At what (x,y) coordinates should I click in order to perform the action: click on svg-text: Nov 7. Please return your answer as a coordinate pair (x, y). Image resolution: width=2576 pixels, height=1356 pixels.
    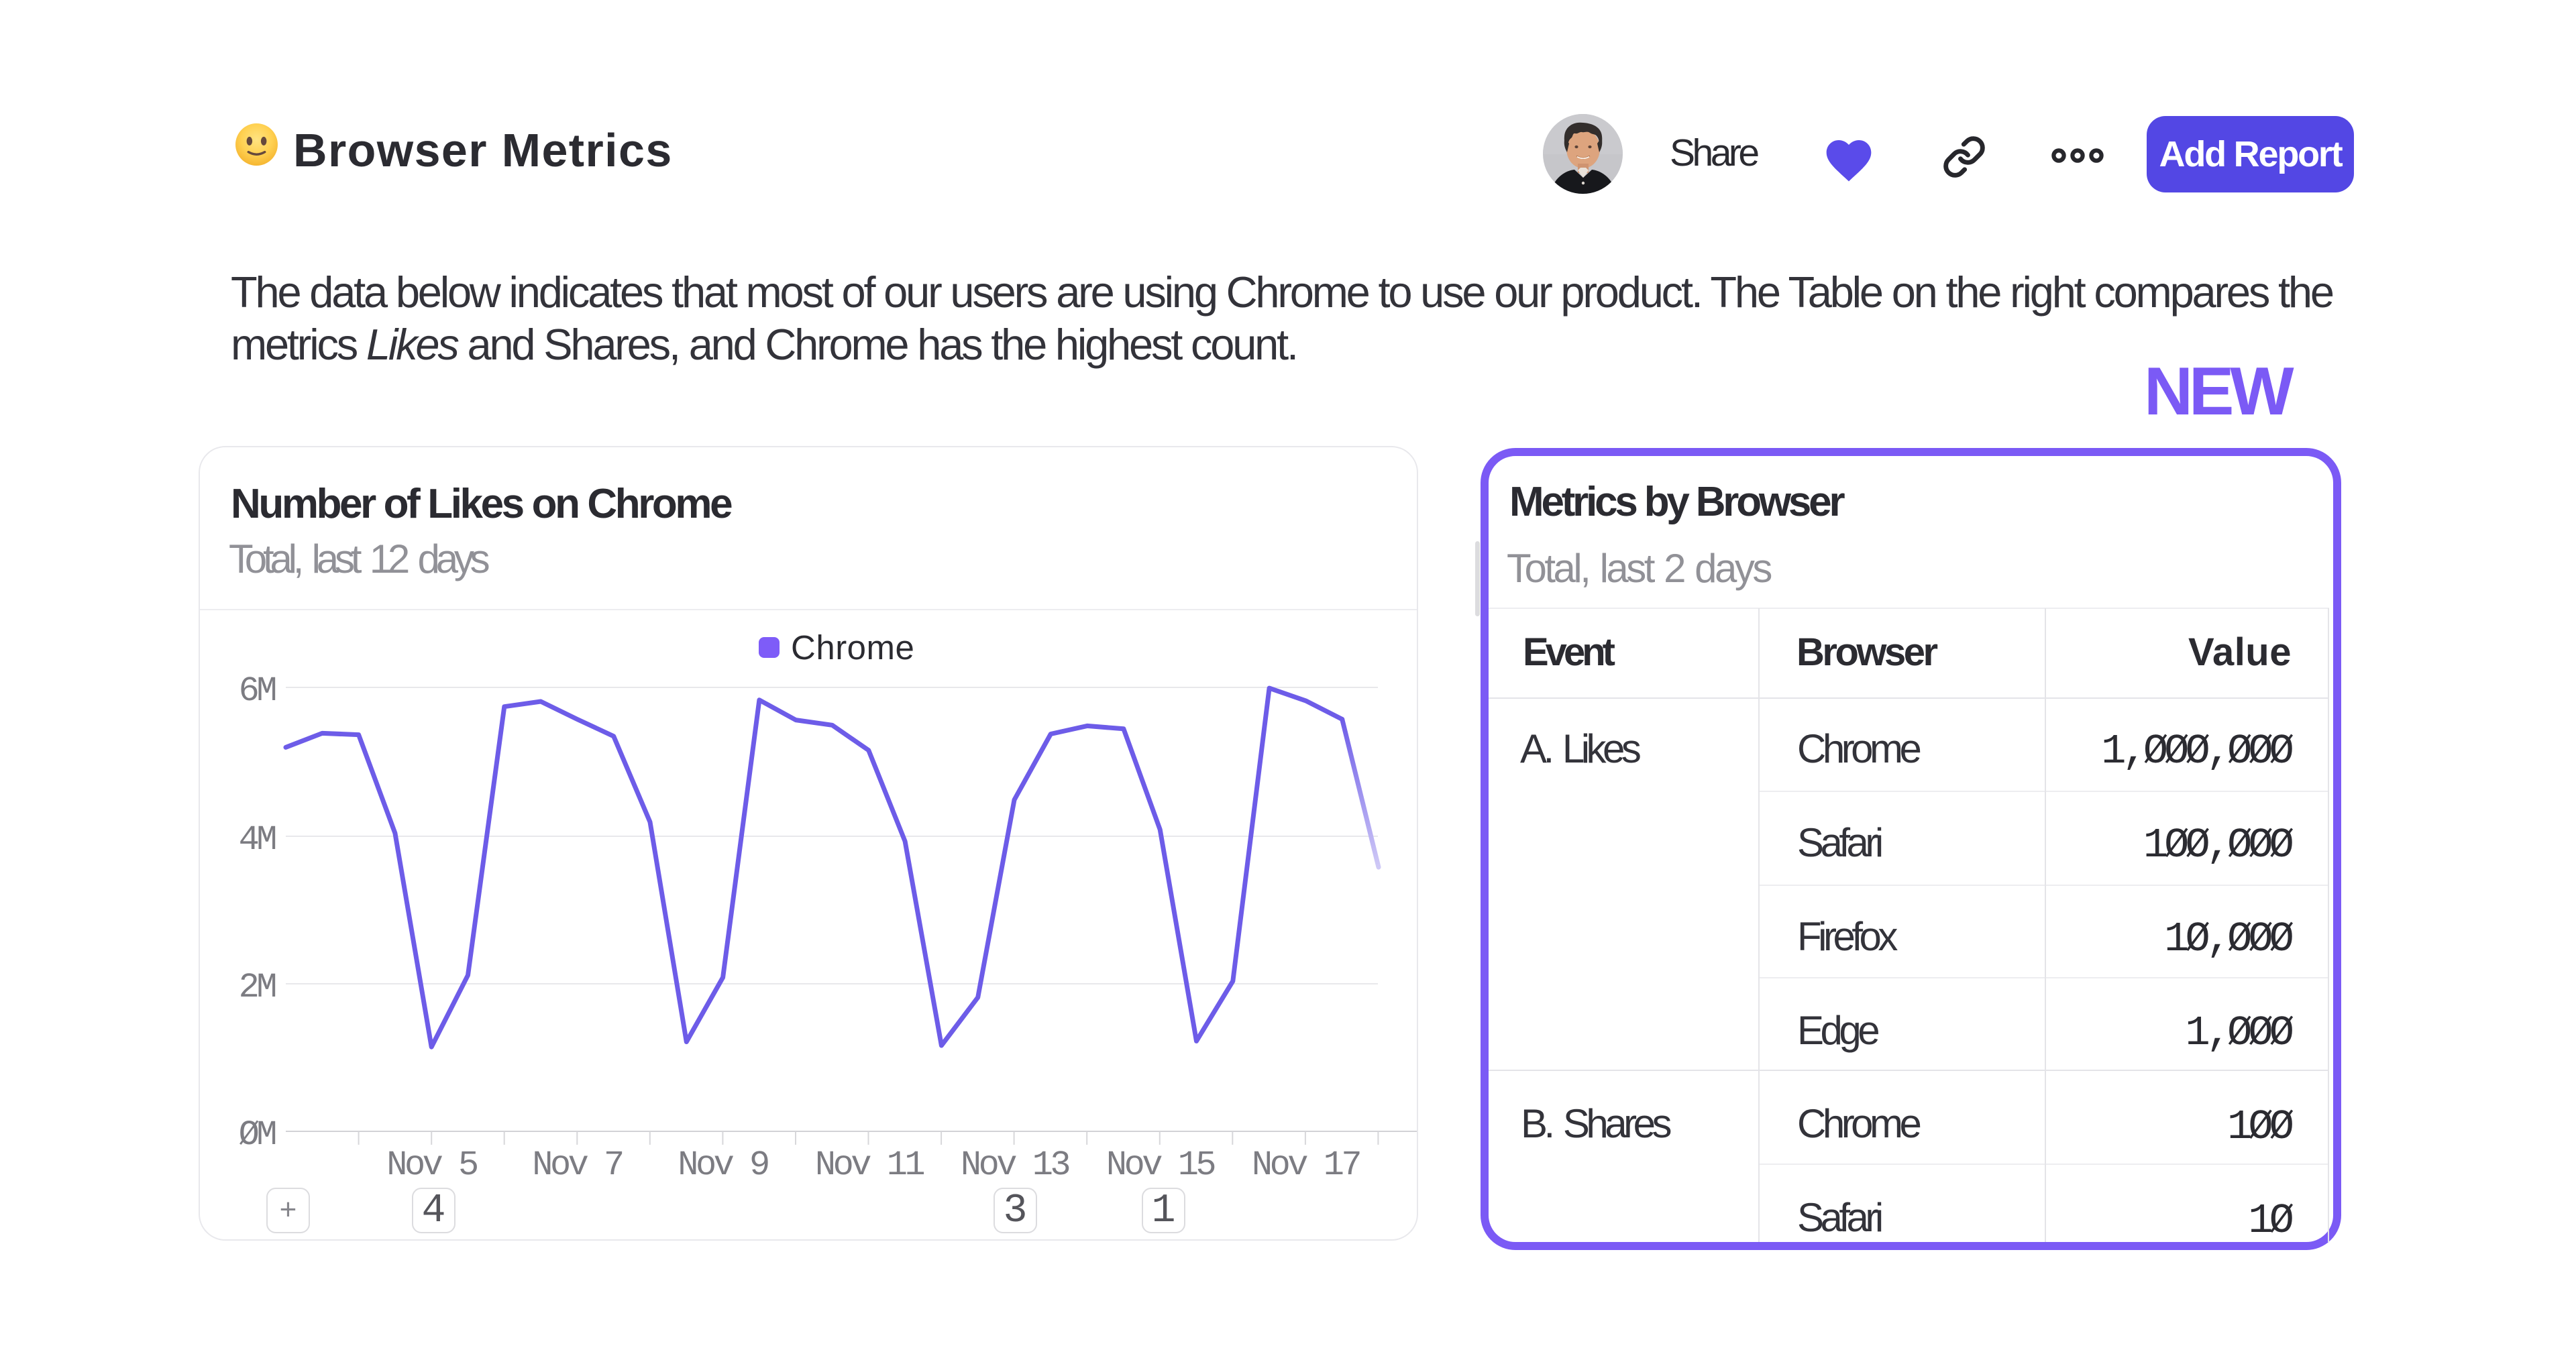
    Looking at the image, I should click on (577, 1165).